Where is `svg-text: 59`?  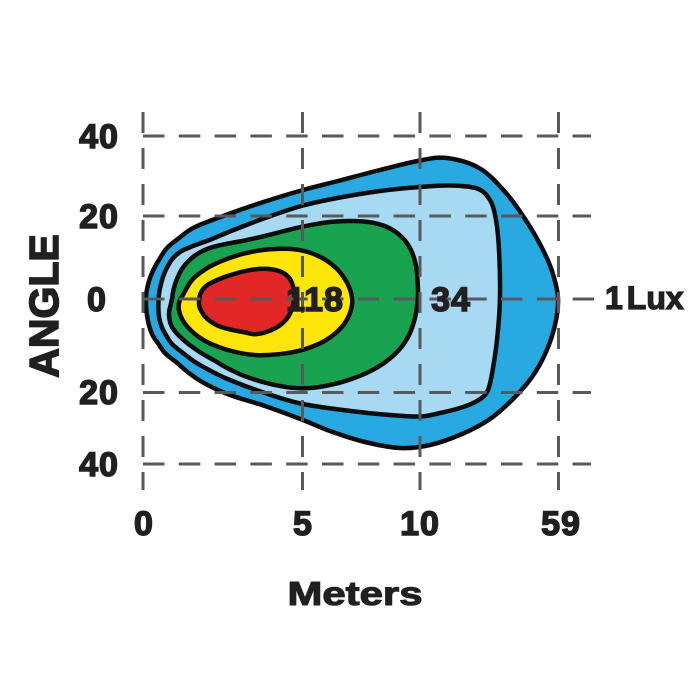 svg-text: 59 is located at coordinates (561, 524).